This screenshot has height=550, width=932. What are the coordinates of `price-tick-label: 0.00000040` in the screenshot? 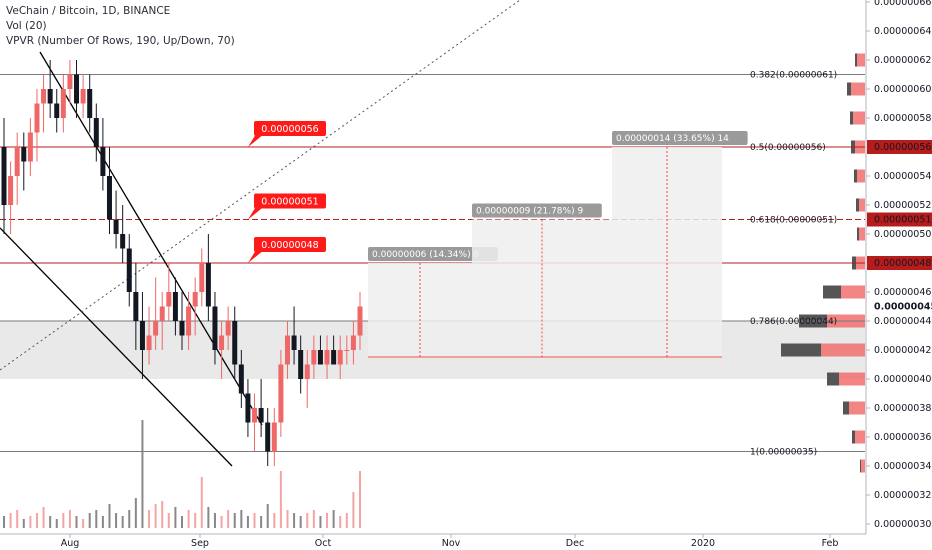 It's located at (902, 379).